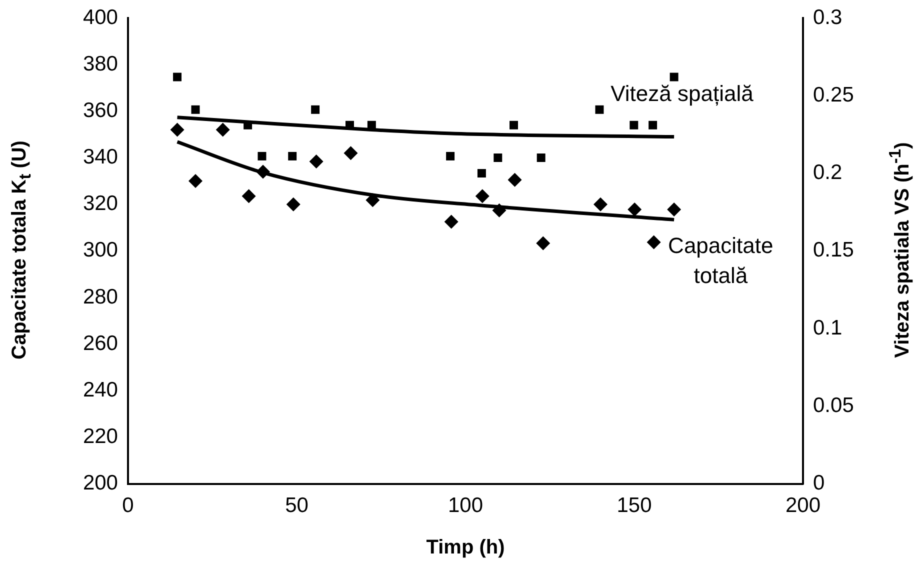  What do you see at coordinates (100, 250) in the screenshot?
I see `y-tick-label: 300` at bounding box center [100, 250].